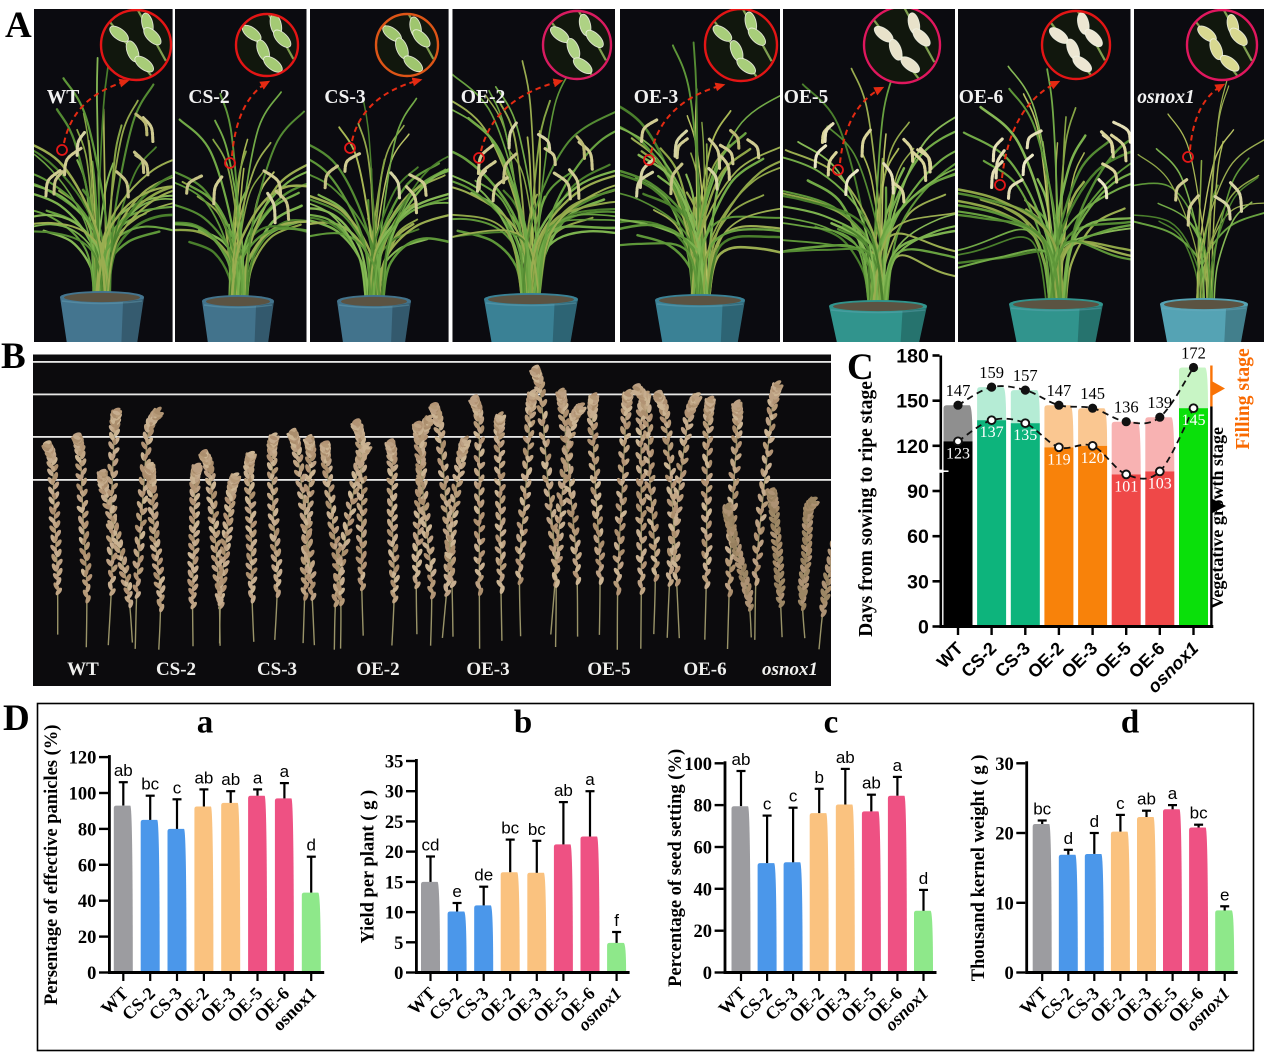  What do you see at coordinates (1025, 435) in the screenshot?
I see `svg-text: 135` at bounding box center [1025, 435].